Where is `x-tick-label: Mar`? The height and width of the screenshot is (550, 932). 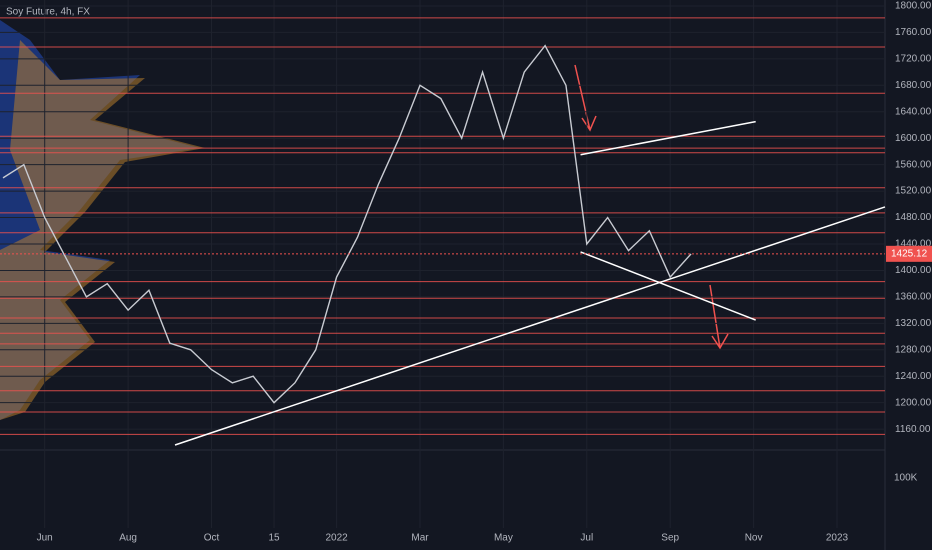
x-tick-label: Mar is located at coordinates (420, 538).